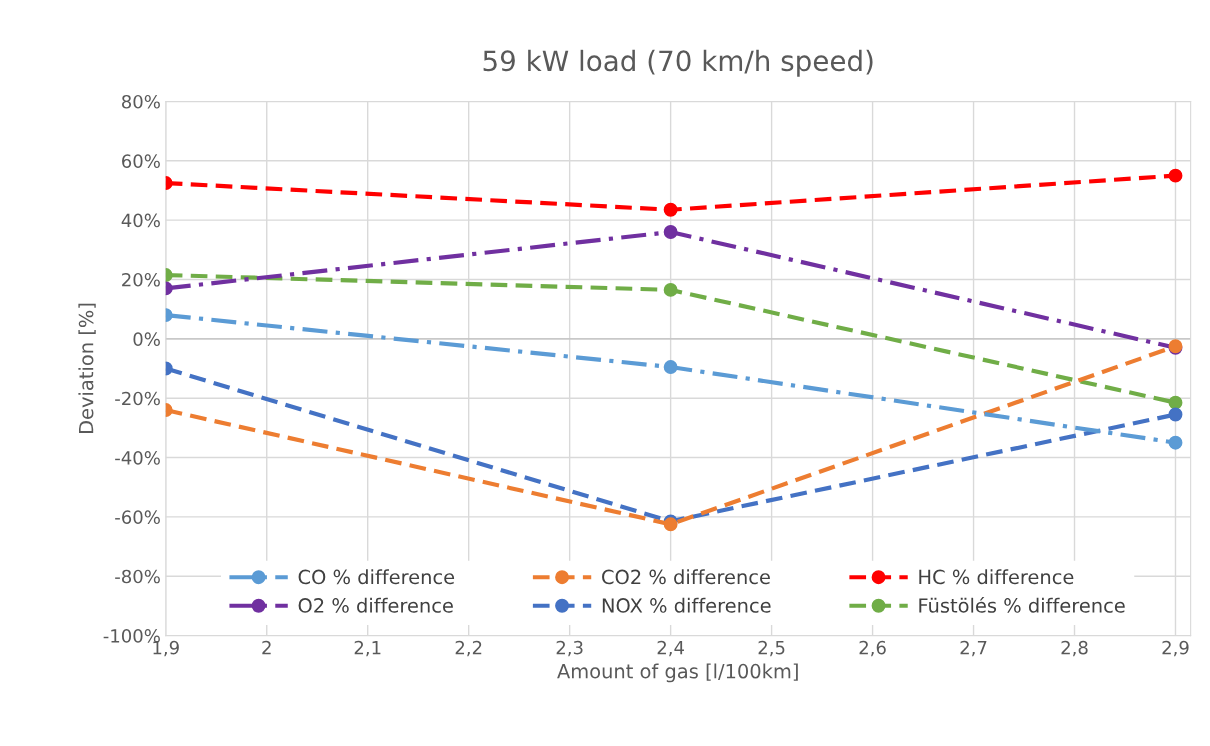 This screenshot has width=1210, height=746. I want to click on x-tick-label: 2, so click(266, 647).